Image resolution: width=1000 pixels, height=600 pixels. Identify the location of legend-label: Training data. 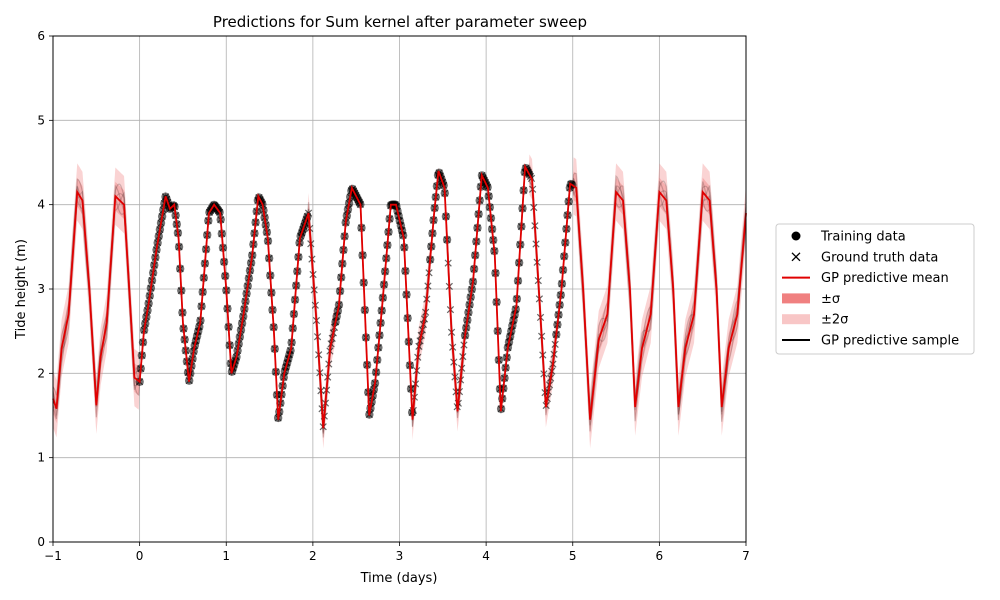
(863, 237).